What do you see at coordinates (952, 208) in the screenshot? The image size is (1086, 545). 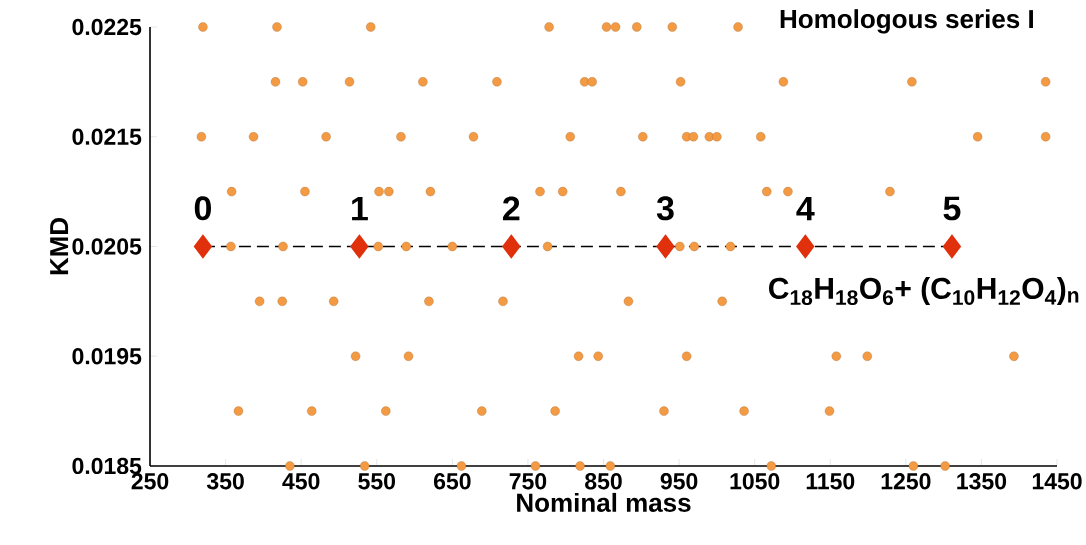 I see `annotation: 5` at bounding box center [952, 208].